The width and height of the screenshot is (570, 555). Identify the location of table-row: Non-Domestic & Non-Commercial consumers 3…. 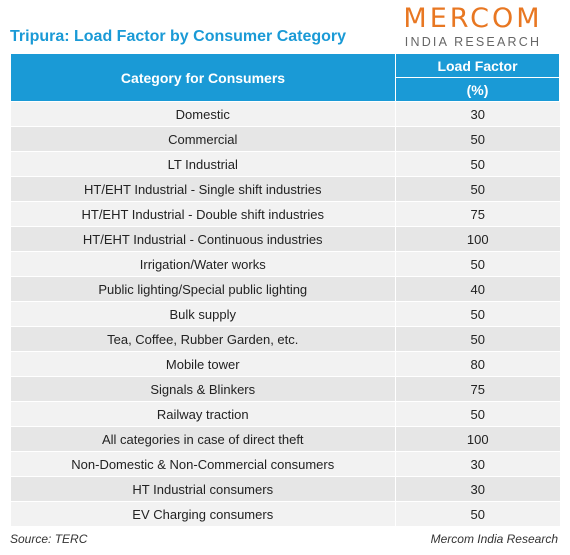
(285, 464).